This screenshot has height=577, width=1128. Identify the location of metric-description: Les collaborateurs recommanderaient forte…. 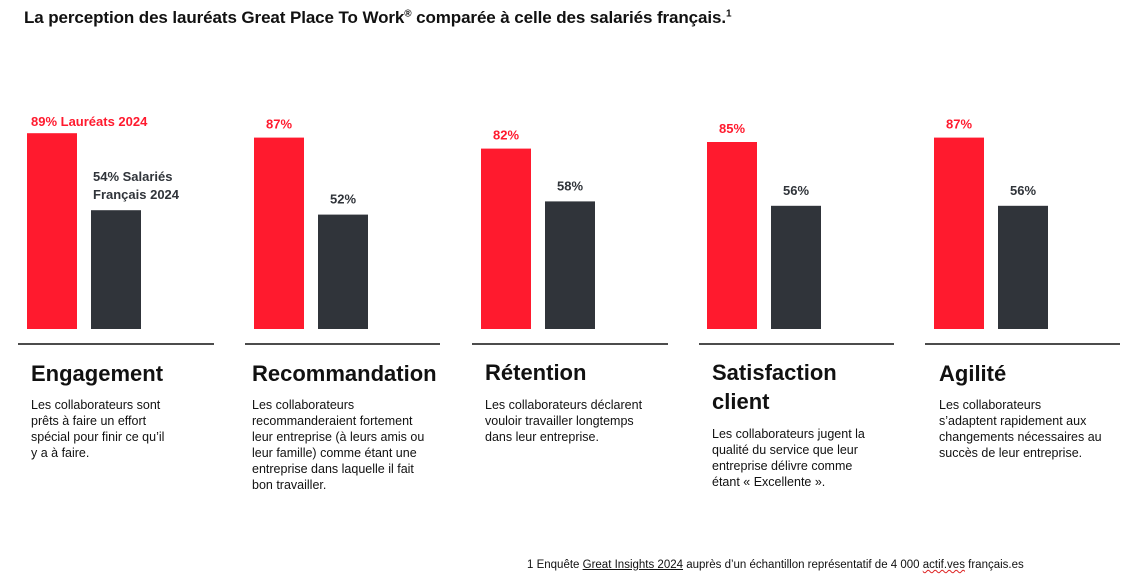
(352, 445).